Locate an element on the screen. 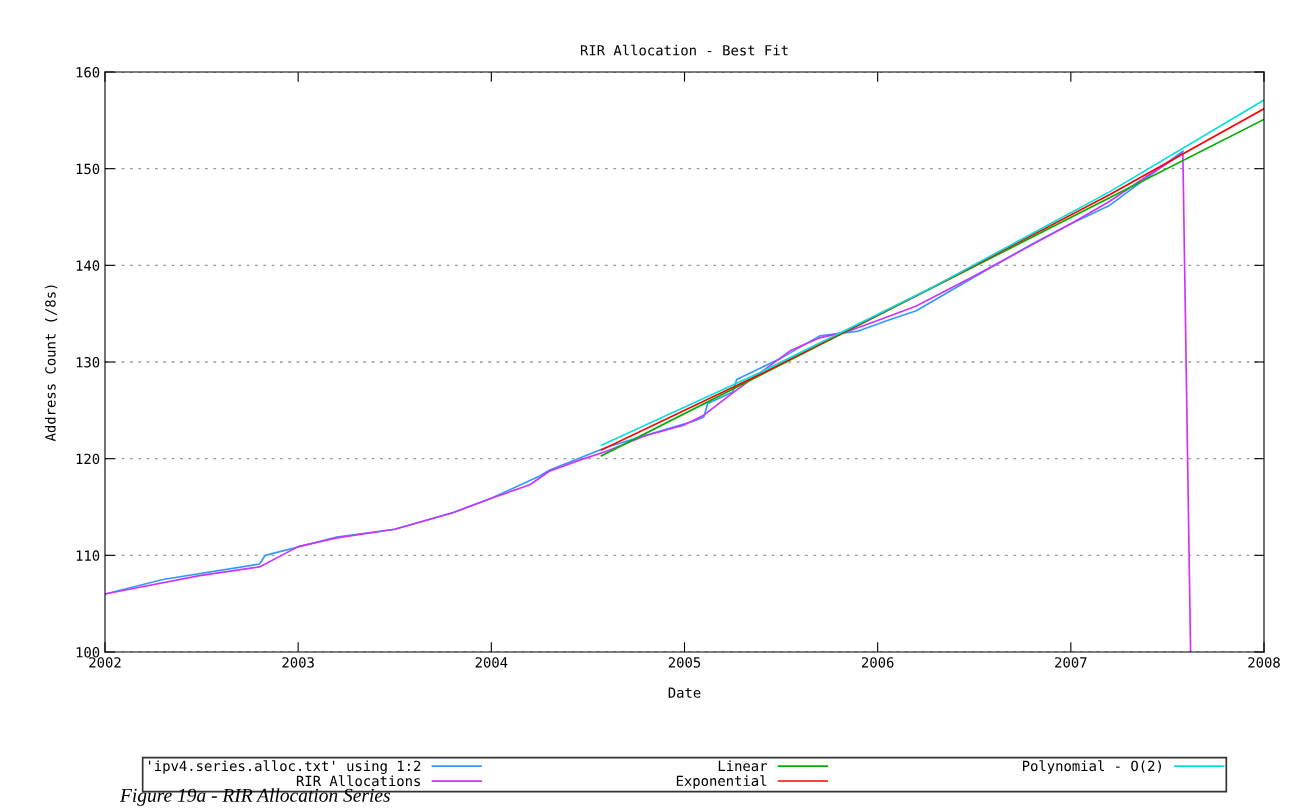 The height and width of the screenshot is (809, 1303). x-tick-label: 2002 is located at coordinates (105, 662).